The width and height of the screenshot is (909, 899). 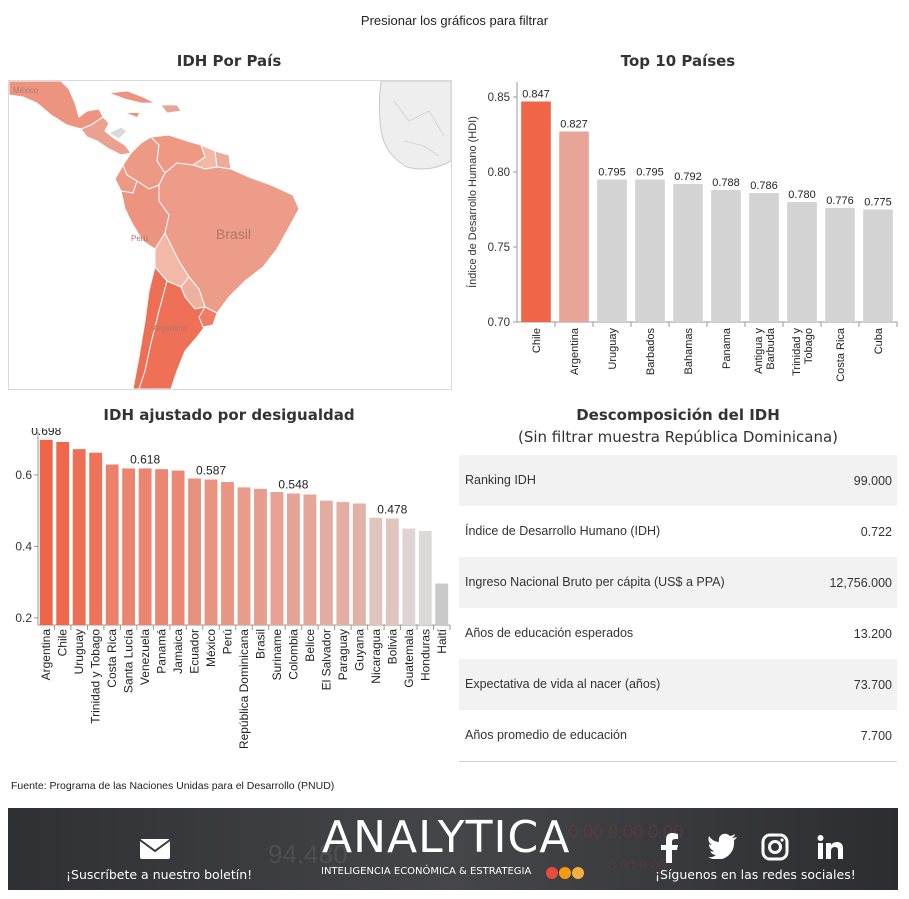 I want to click on map-label-argentina: Argentina, so click(x=170, y=328).